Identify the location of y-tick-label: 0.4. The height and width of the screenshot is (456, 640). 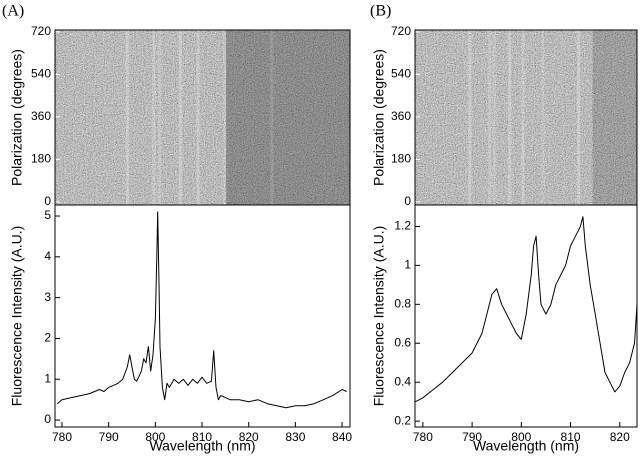
(402, 381).